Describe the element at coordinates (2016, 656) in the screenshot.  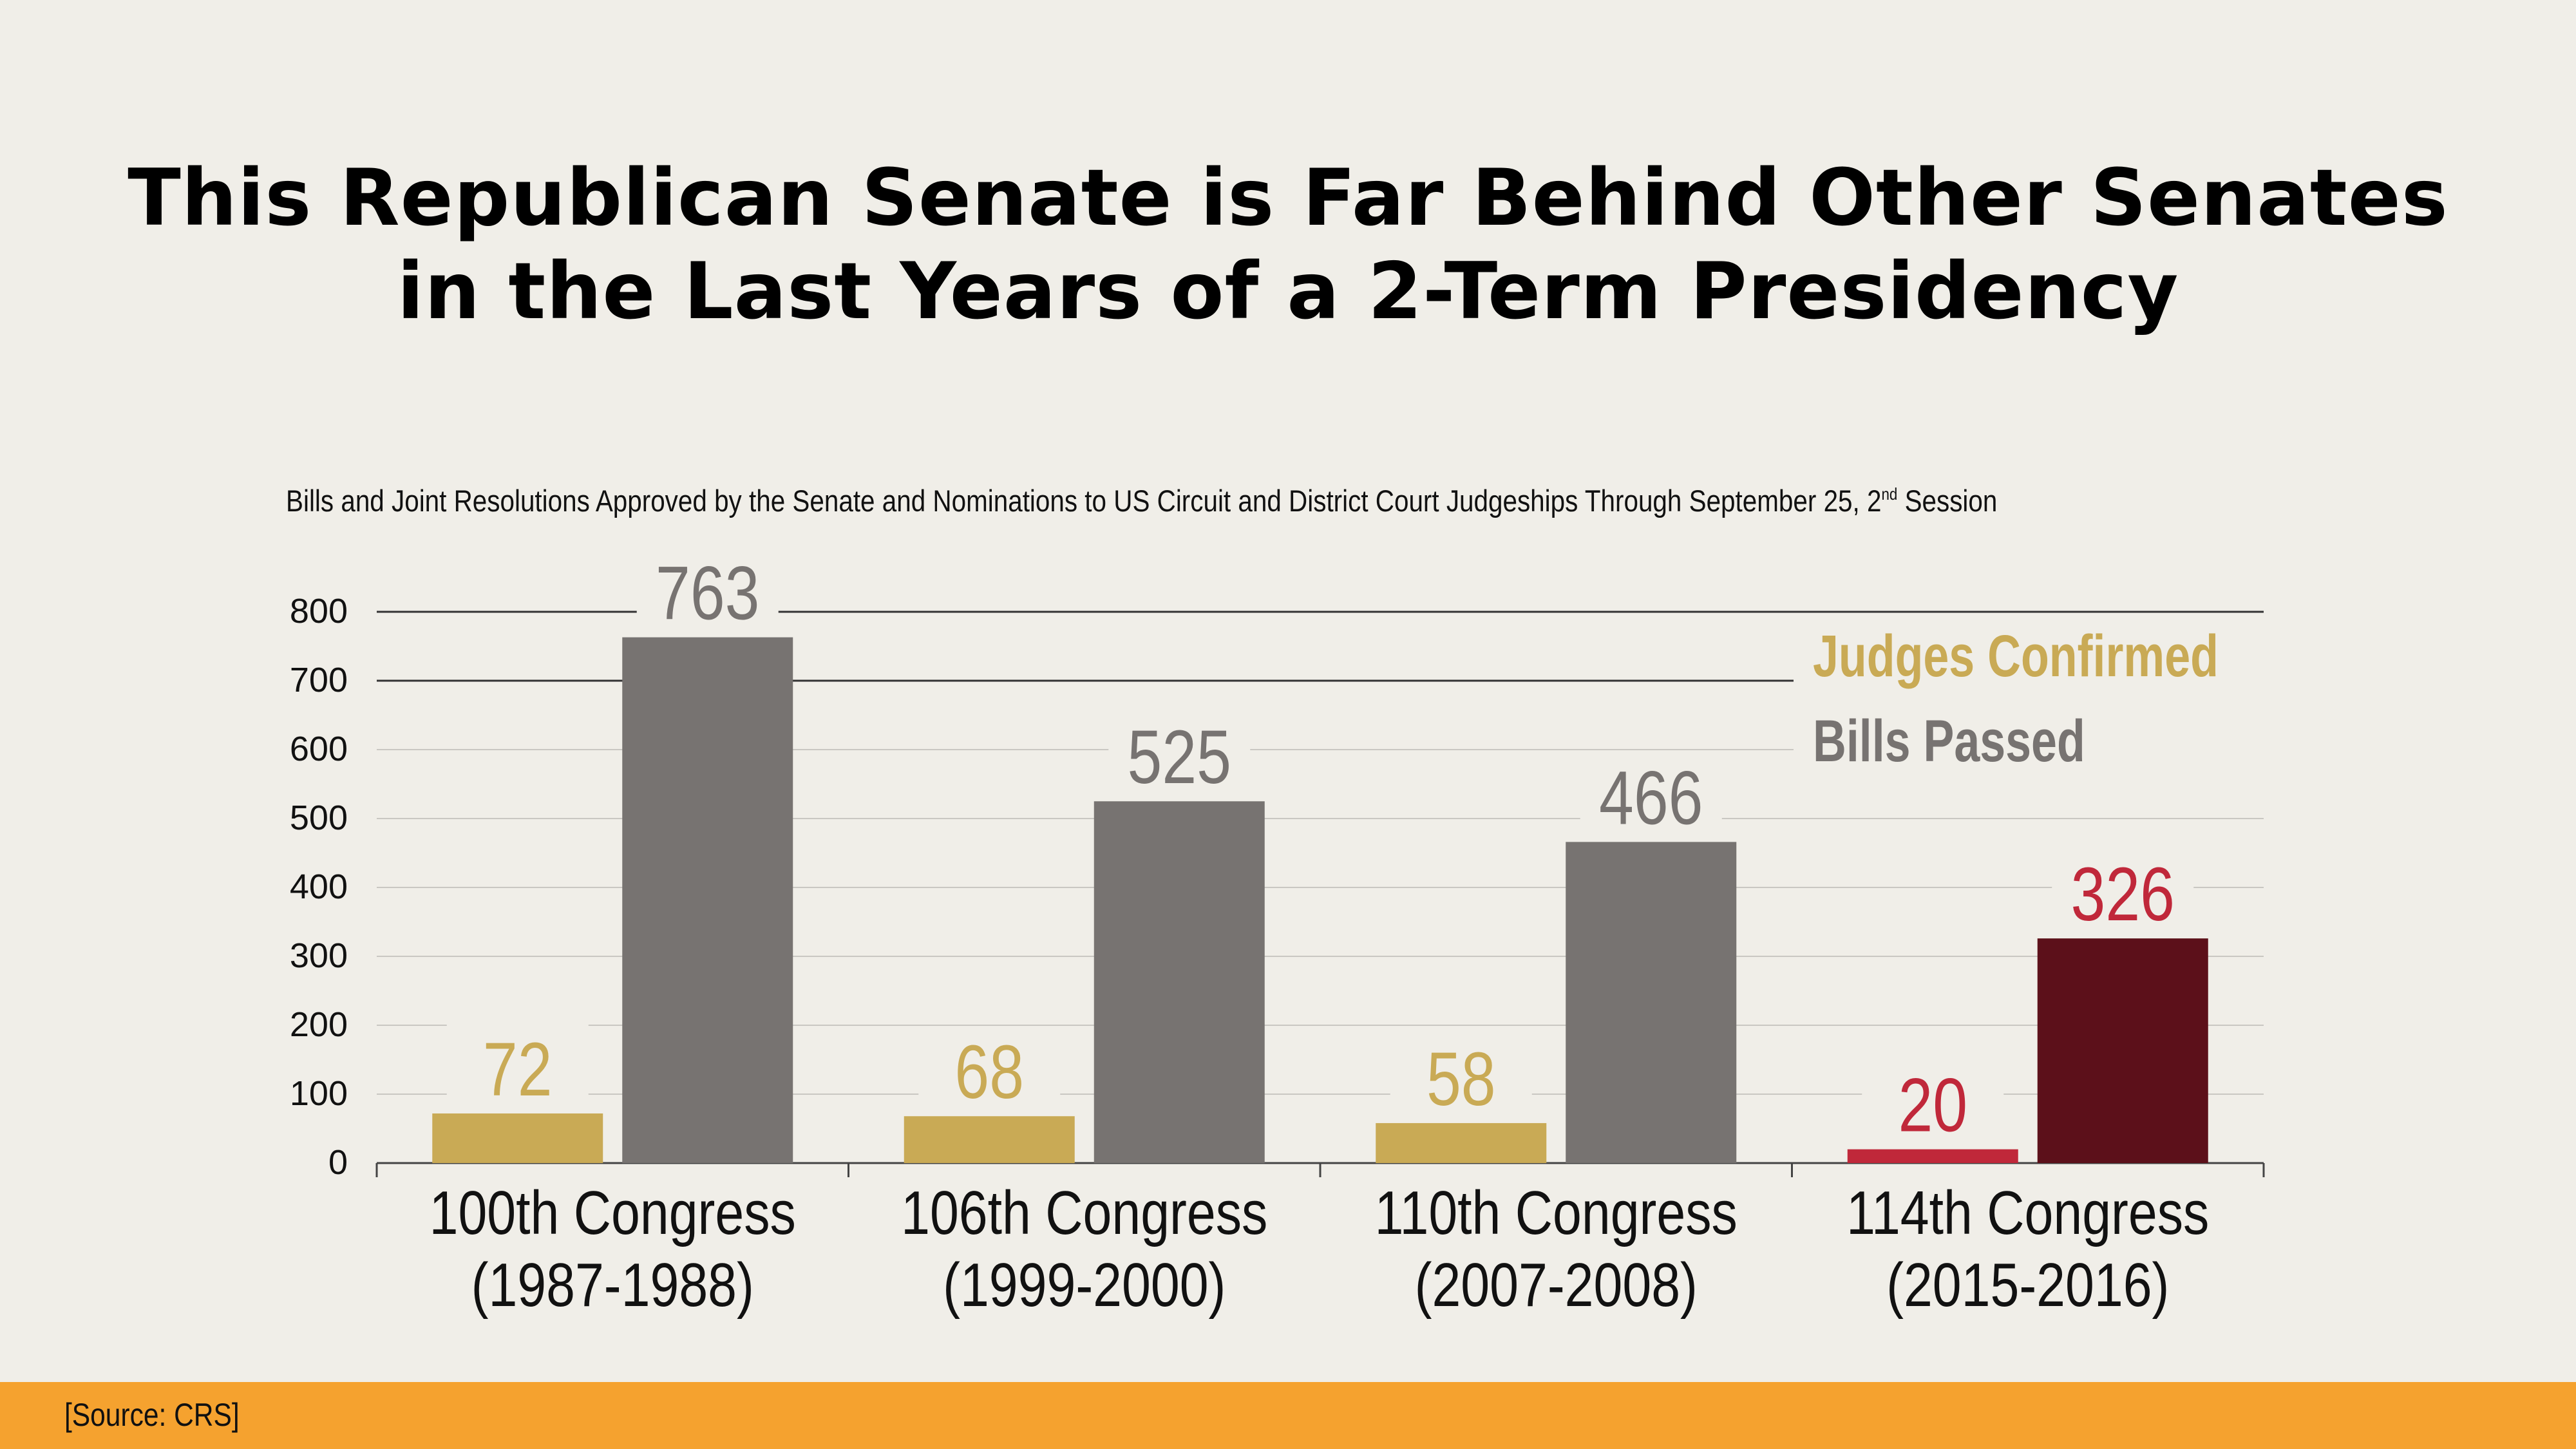
I see `legend-item: Judges Confirmed` at that location.